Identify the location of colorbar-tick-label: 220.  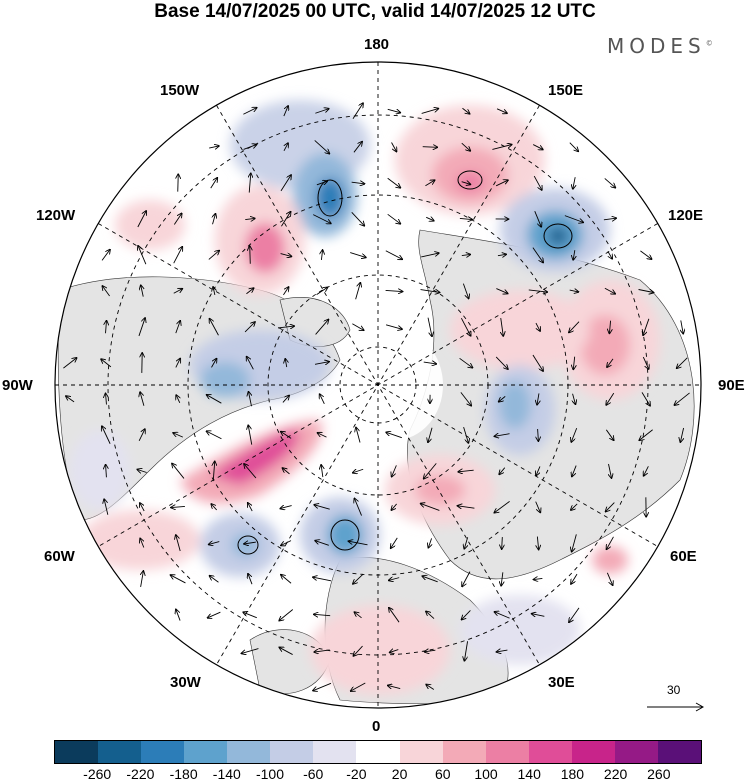
(615, 774).